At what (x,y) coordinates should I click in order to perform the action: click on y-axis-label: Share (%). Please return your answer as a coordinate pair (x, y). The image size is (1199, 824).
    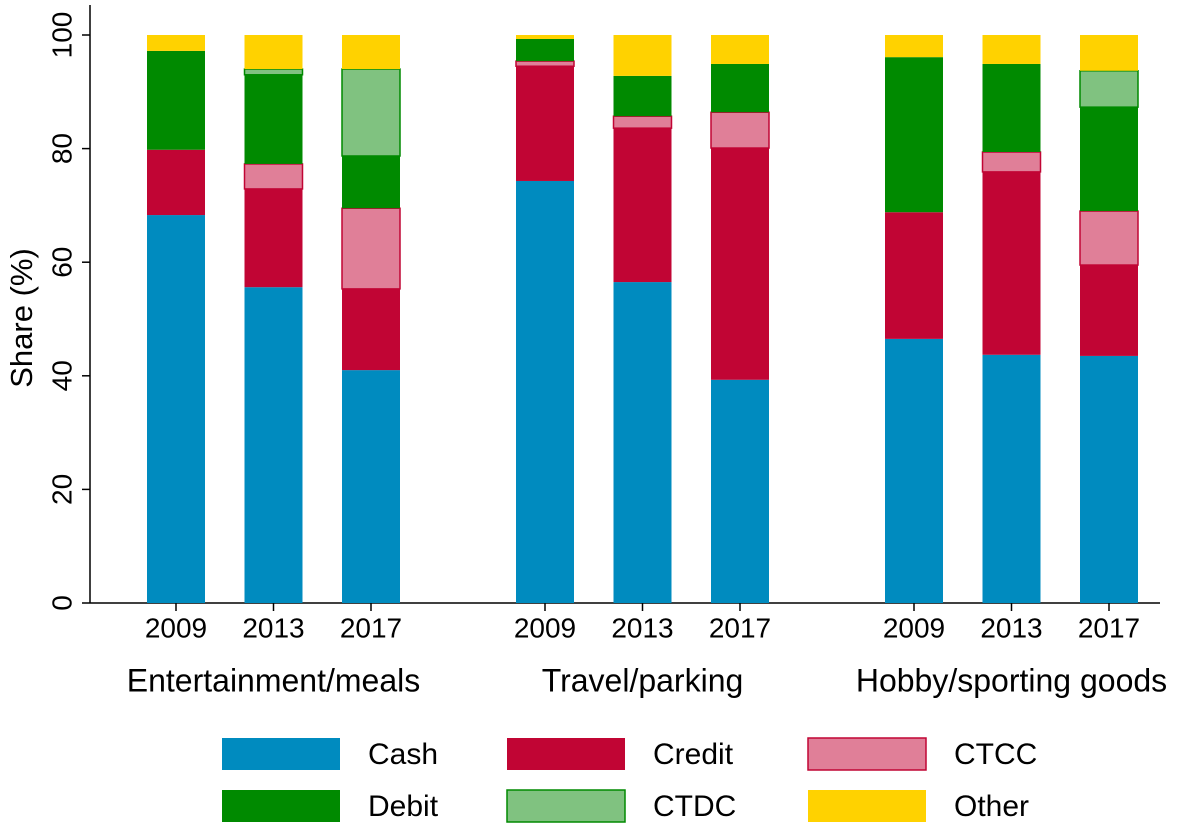
    Looking at the image, I should click on (21, 318).